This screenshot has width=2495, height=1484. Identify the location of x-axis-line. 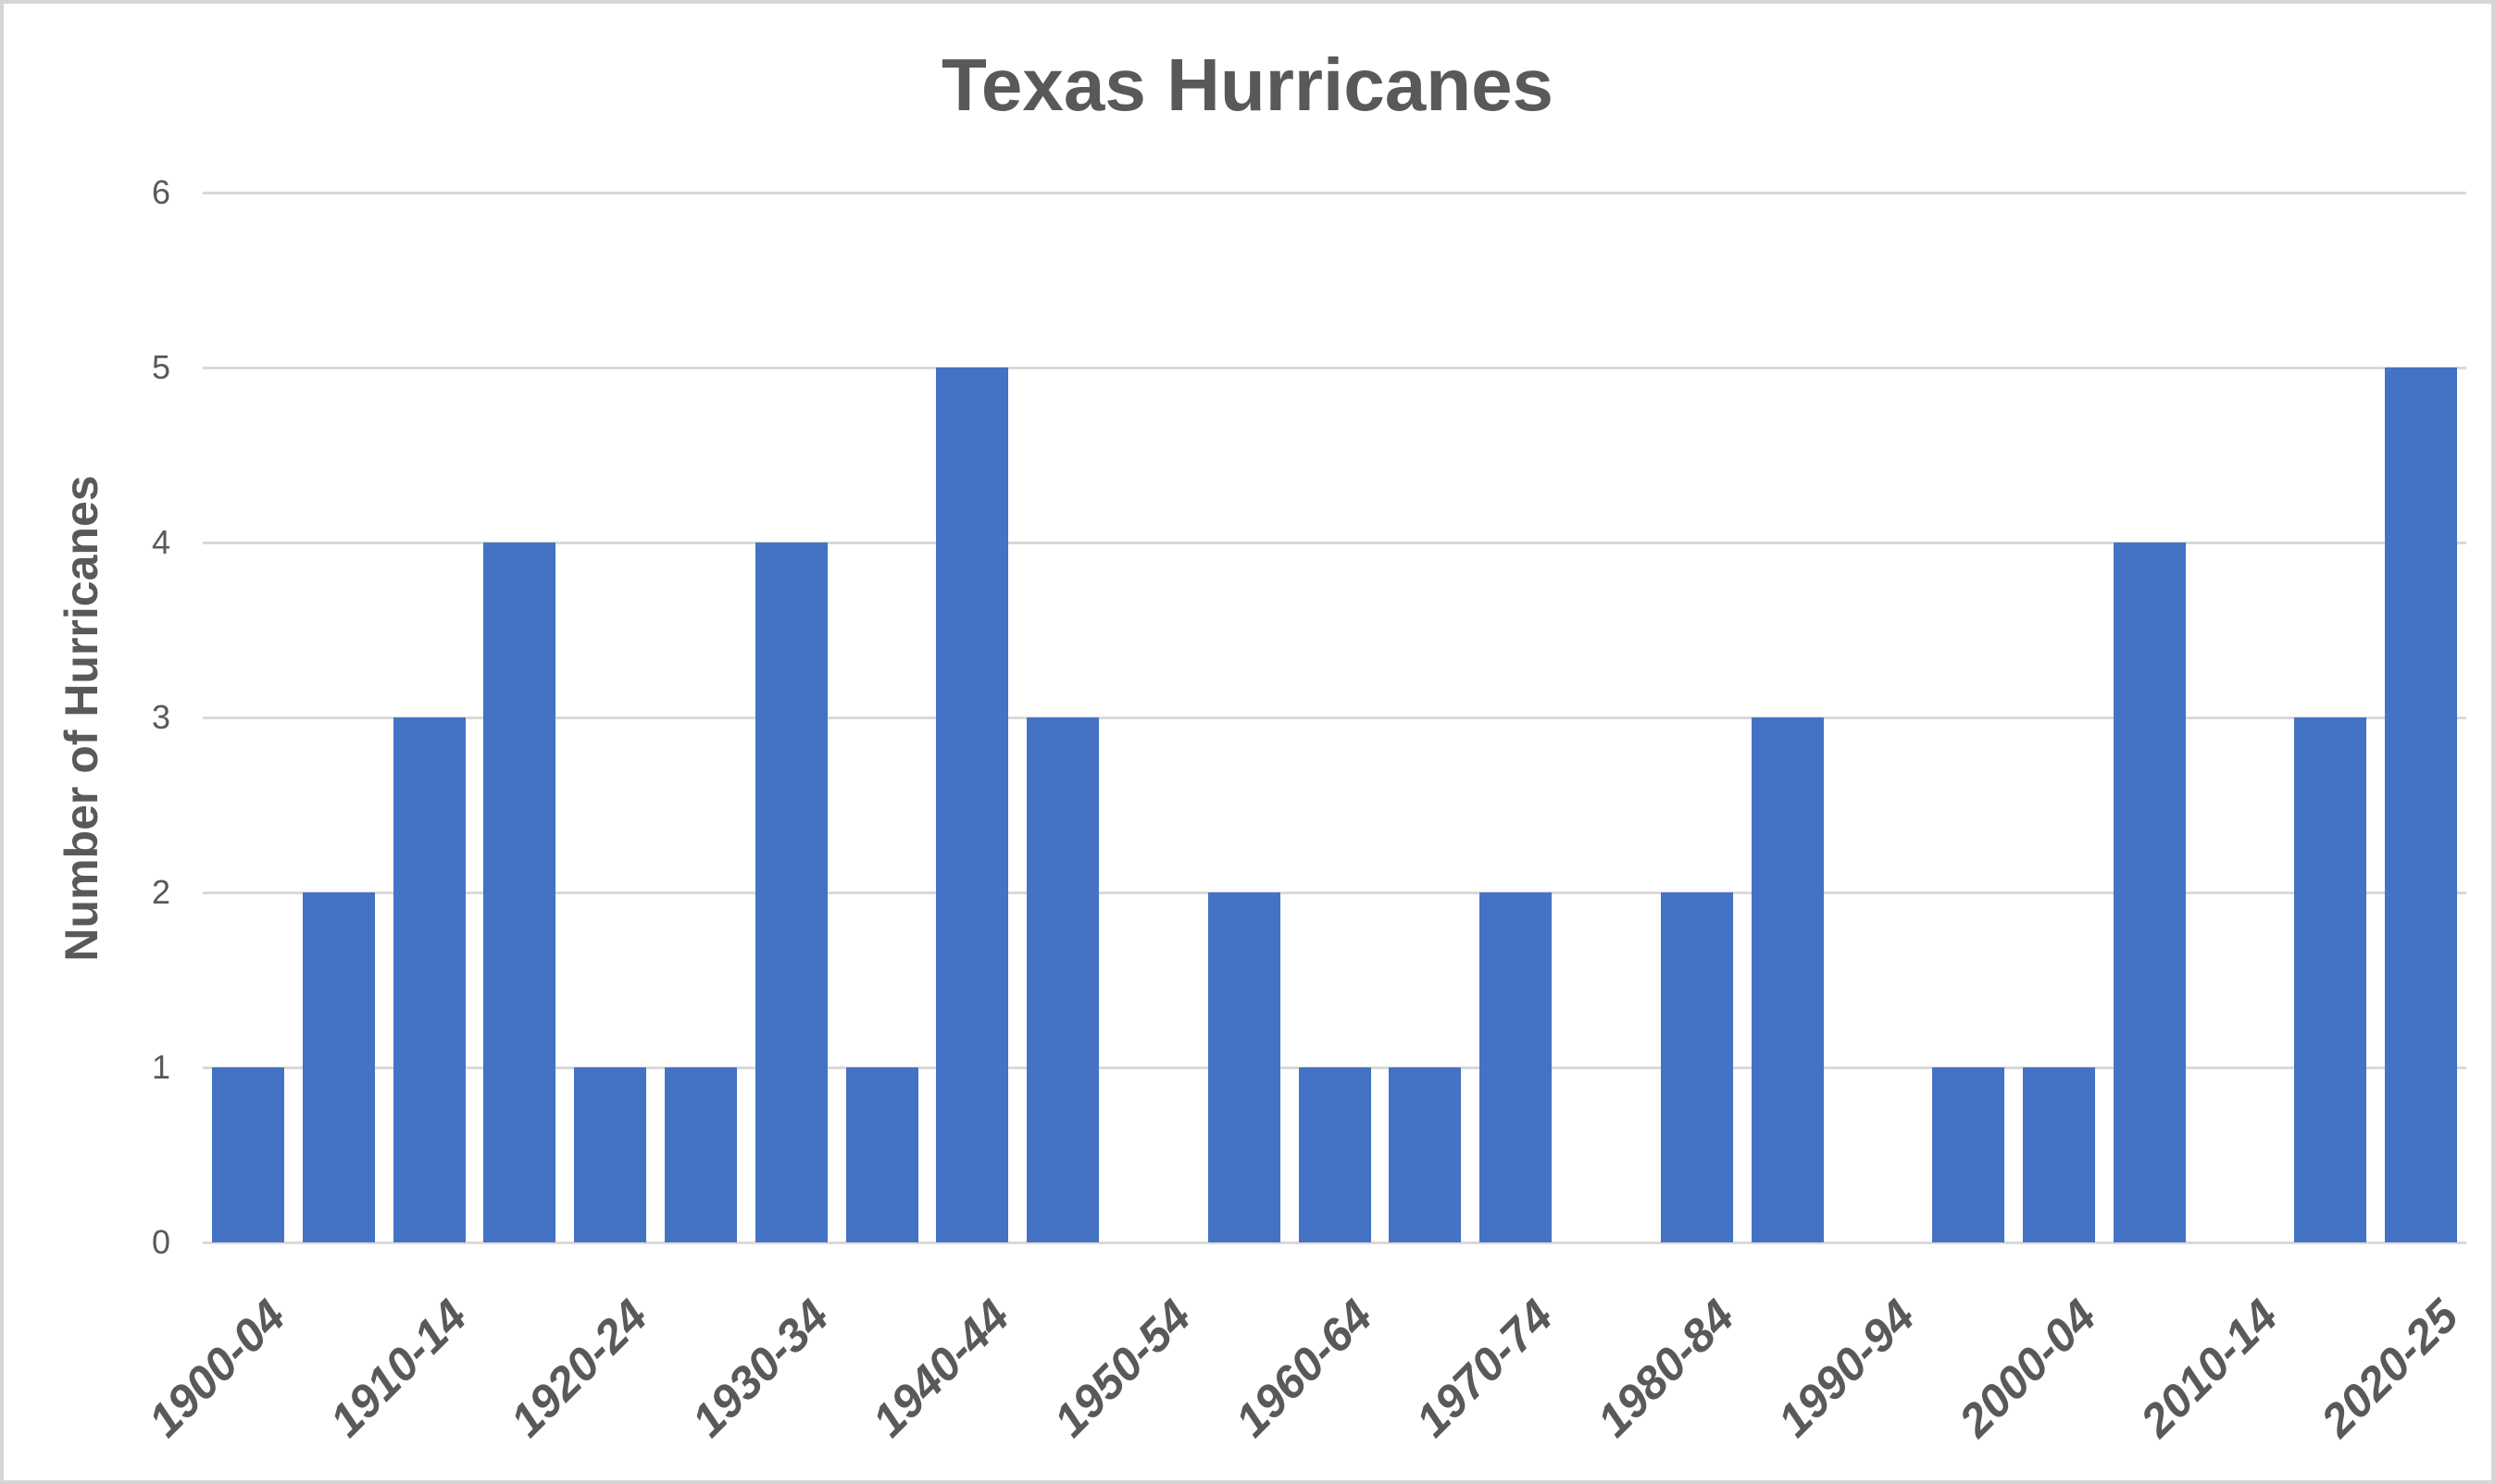
(1335, 1243).